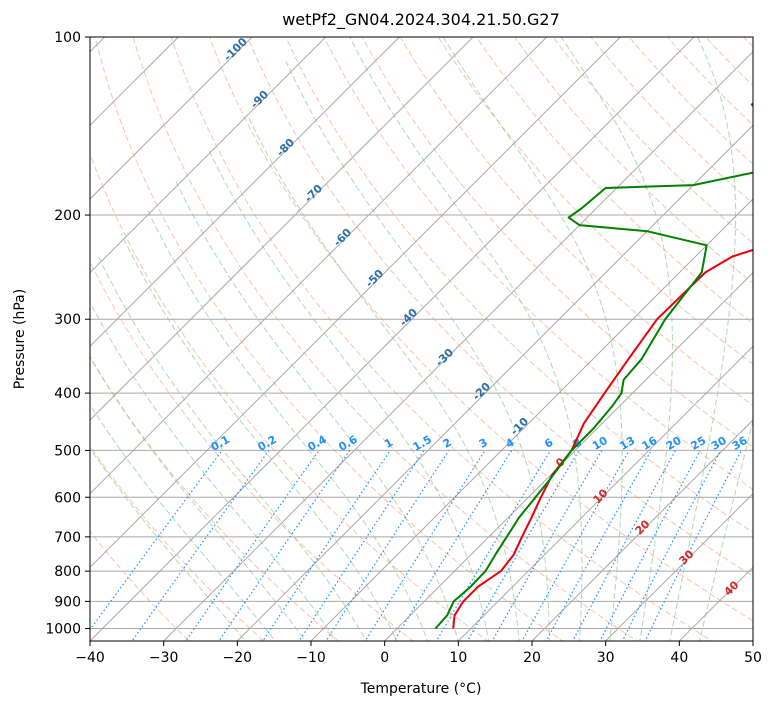  Describe the element at coordinates (606, 658) in the screenshot. I see `x-tick-label: 30` at that location.